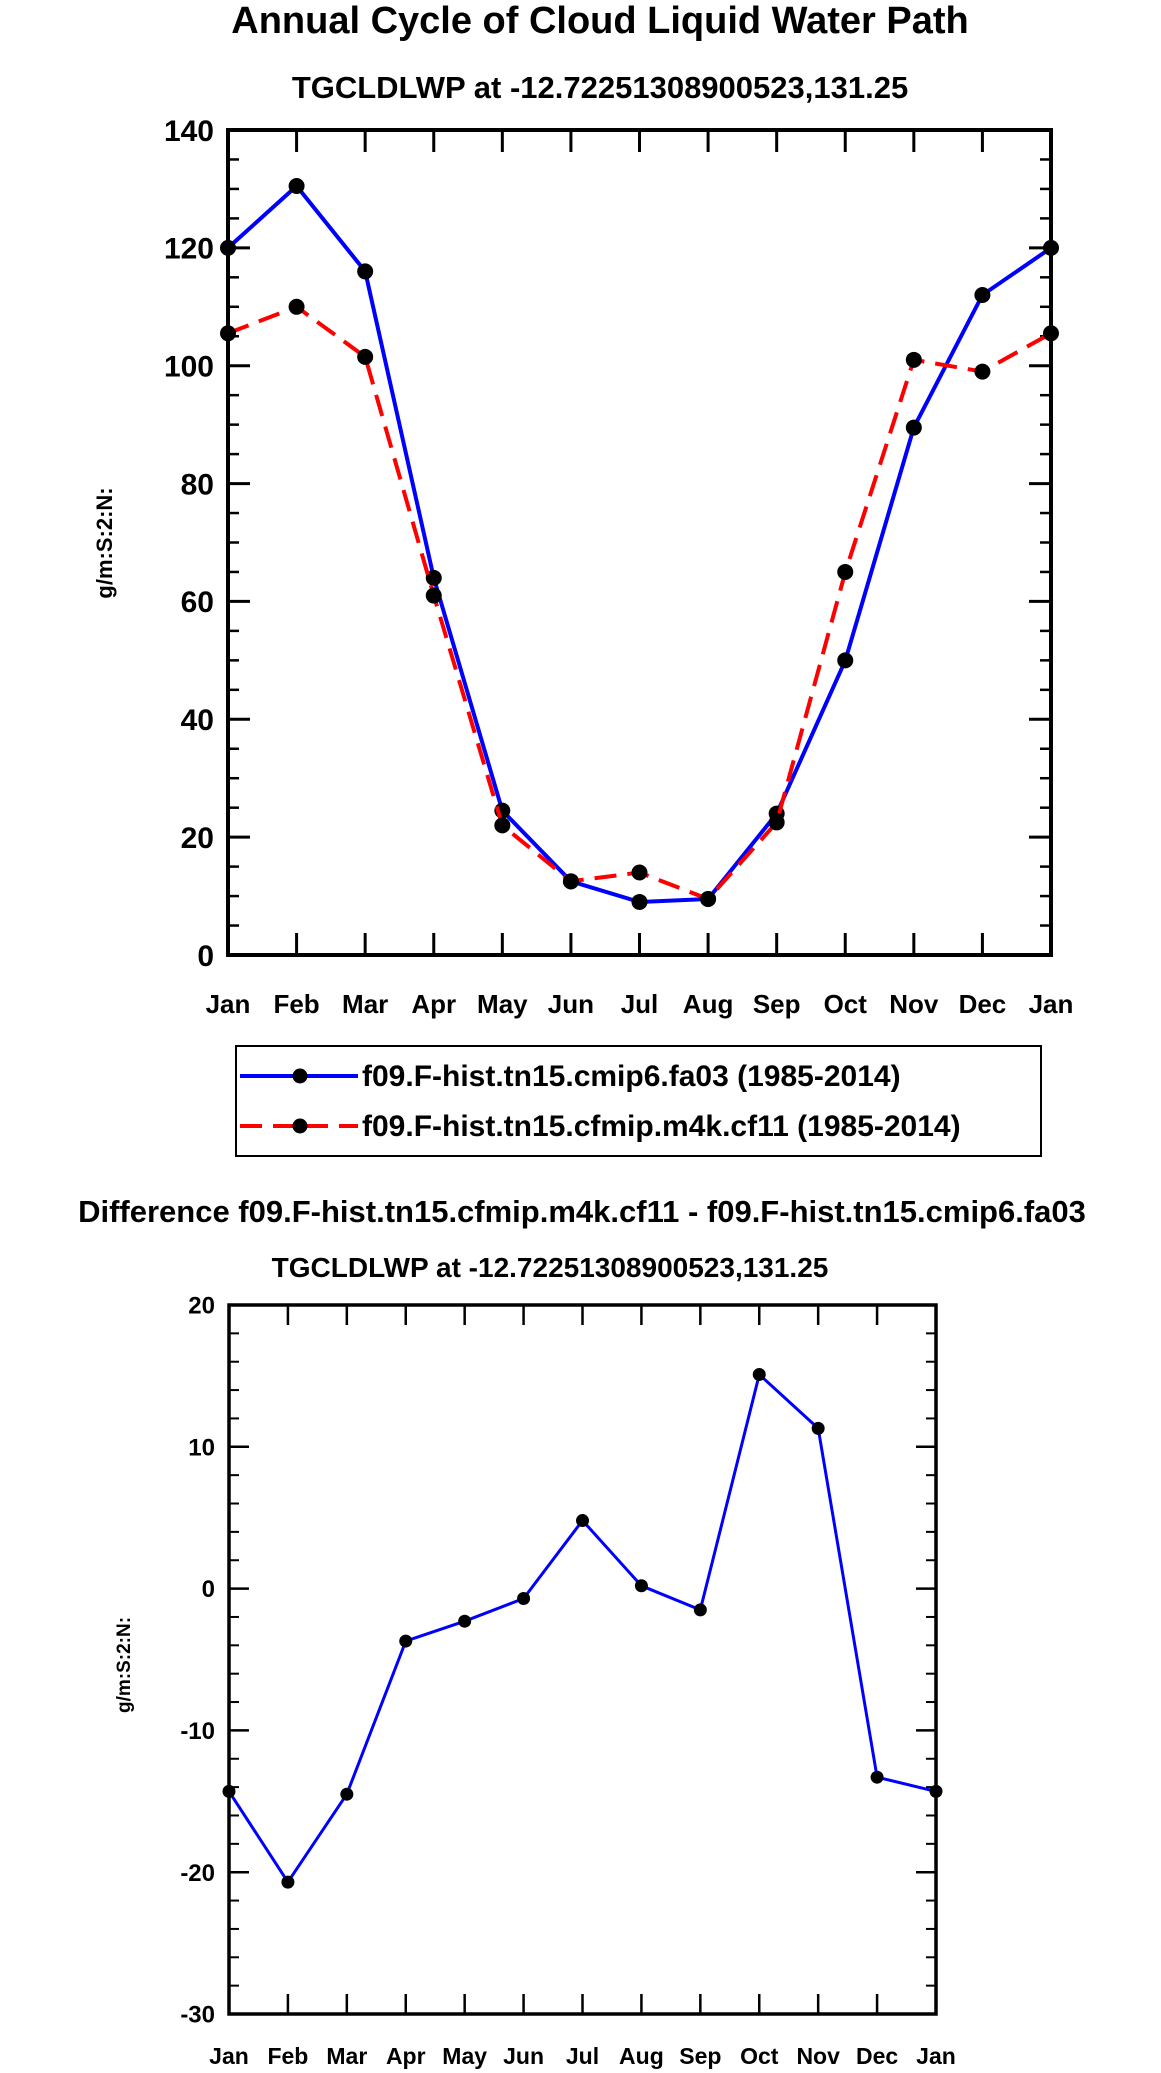 The height and width of the screenshot is (2073, 1161). I want to click on chart1-ytick-label: 40, so click(197, 720).